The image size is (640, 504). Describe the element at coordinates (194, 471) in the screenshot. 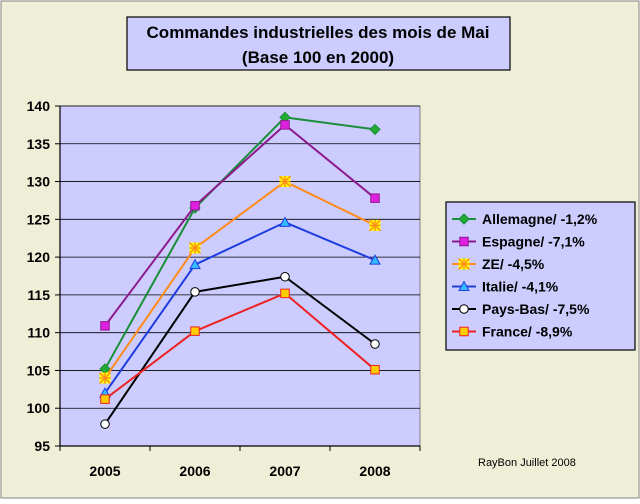

I see `x-tick-label: 2006` at that location.